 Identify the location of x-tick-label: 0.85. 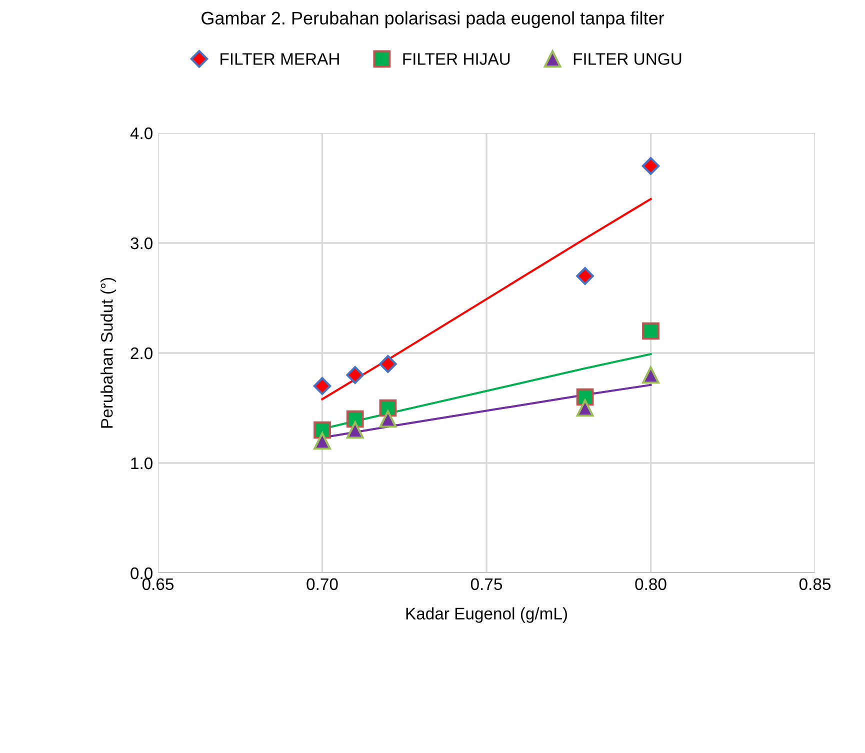
(815, 584).